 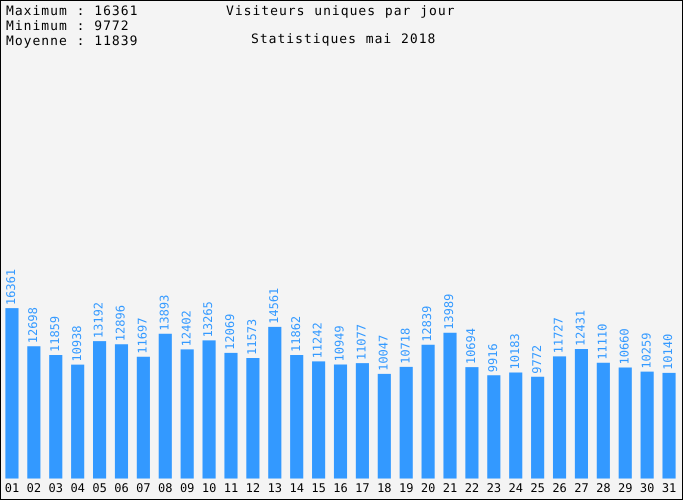 I want to click on data-label: 11077, so click(x=361, y=342).